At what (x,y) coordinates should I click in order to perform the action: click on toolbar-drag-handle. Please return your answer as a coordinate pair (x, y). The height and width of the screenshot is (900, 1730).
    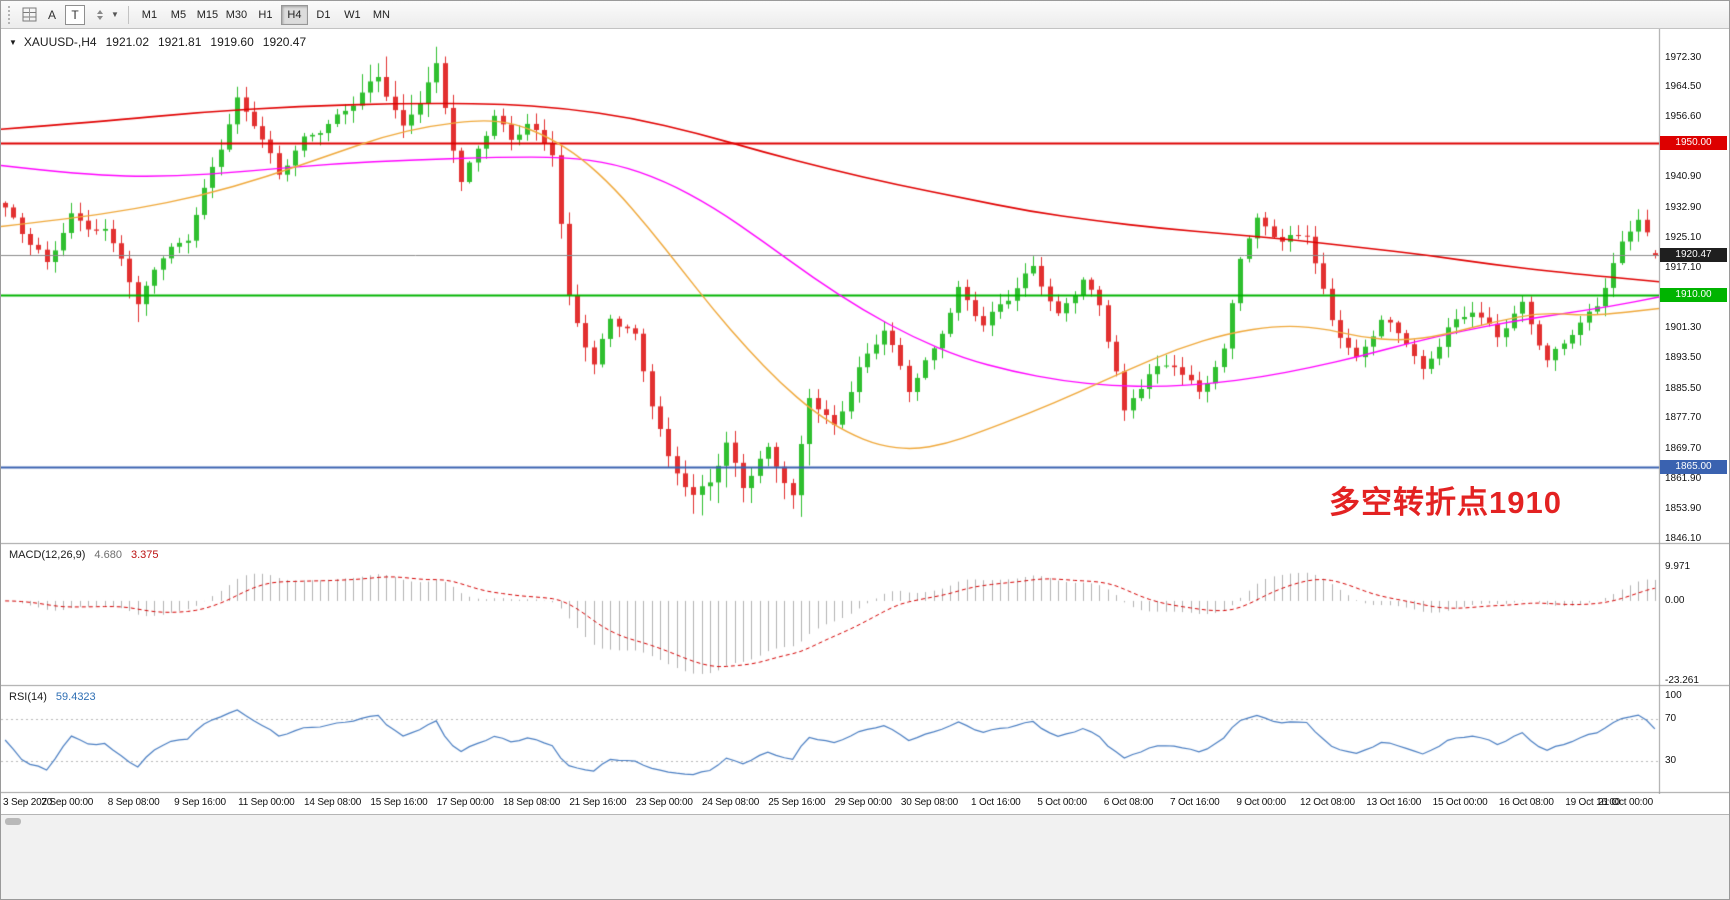
    Looking at the image, I should click on (10, 14).